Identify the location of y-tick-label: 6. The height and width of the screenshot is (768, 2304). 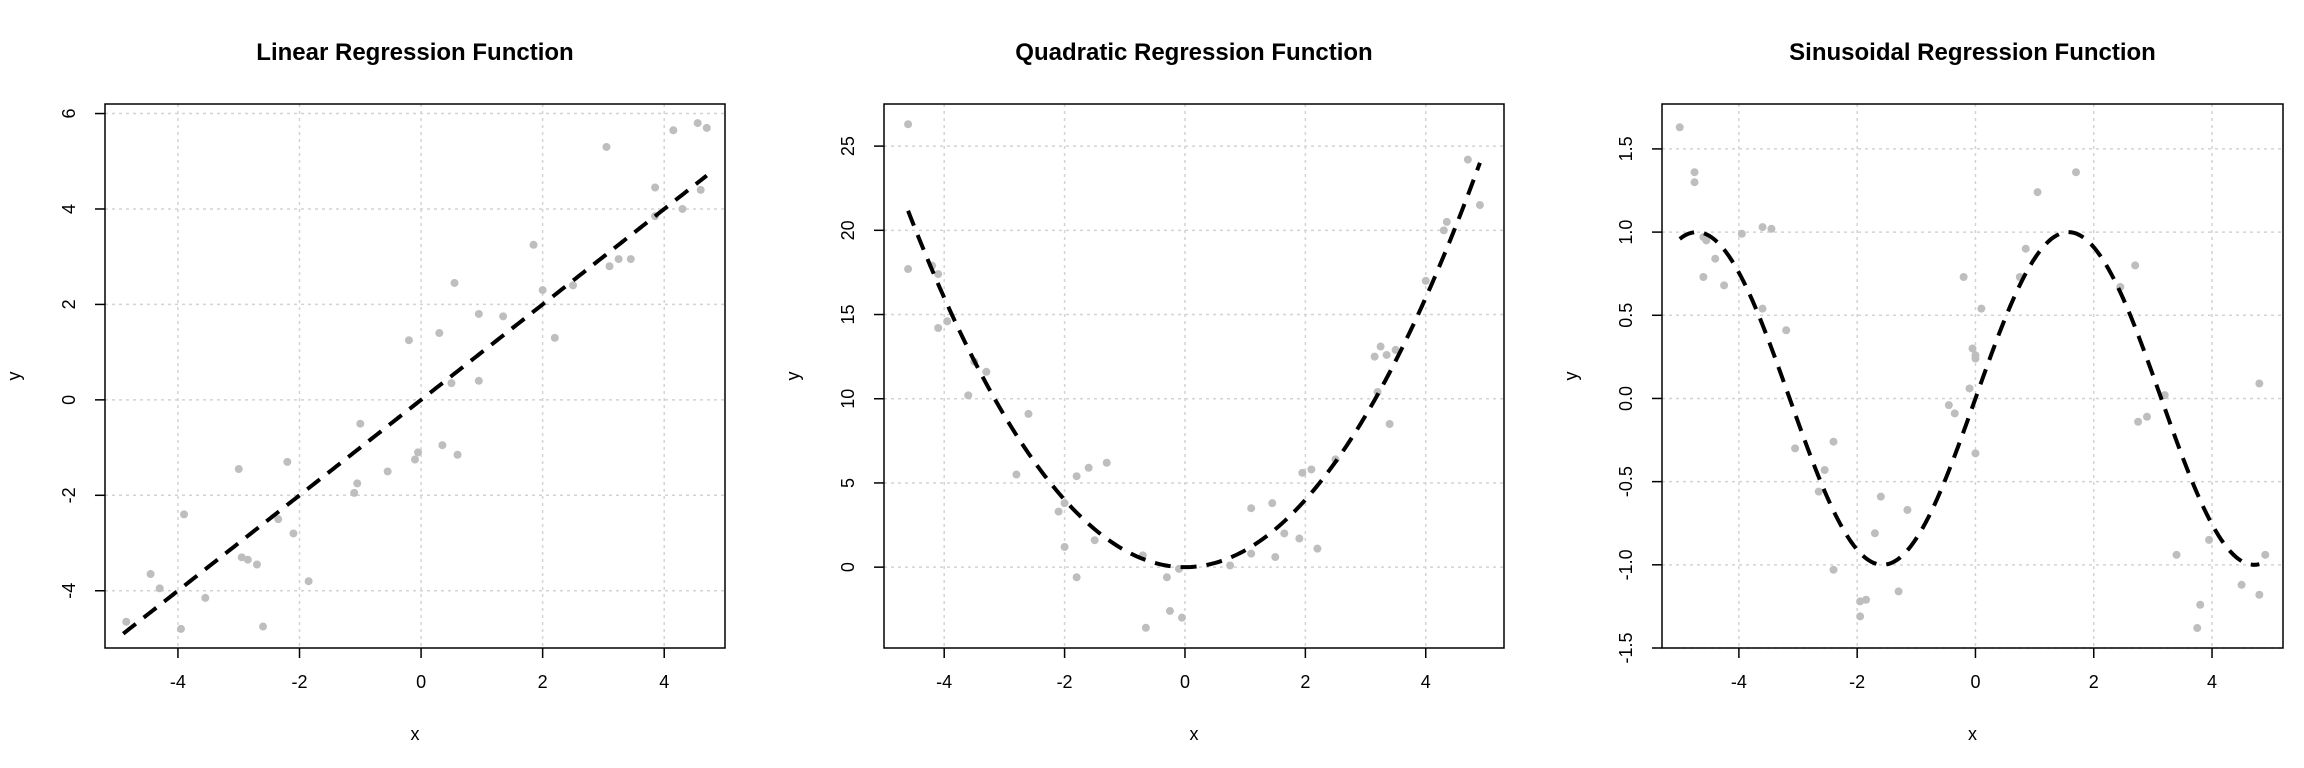
(69, 114).